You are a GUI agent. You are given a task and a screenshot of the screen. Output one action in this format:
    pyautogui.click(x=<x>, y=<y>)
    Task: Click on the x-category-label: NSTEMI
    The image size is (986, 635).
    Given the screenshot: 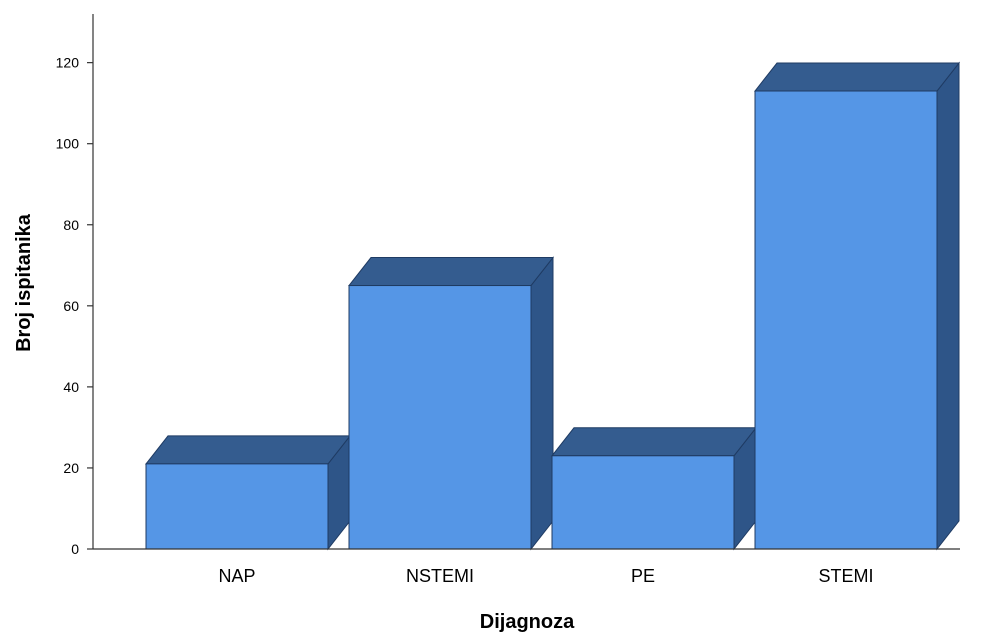 What is the action you would take?
    pyautogui.click(x=440, y=576)
    